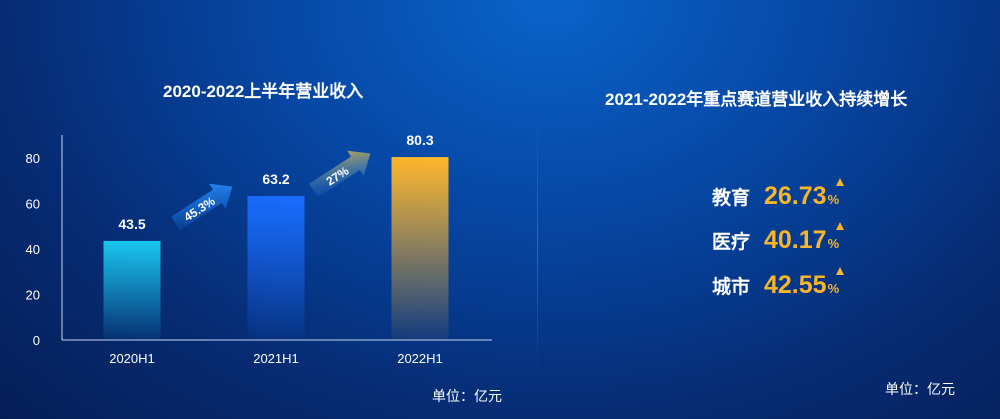 The height and width of the screenshot is (419, 1000). I want to click on growth-panel-title: 2021-2022年重点赛道营业收入持续增长, so click(756, 99).